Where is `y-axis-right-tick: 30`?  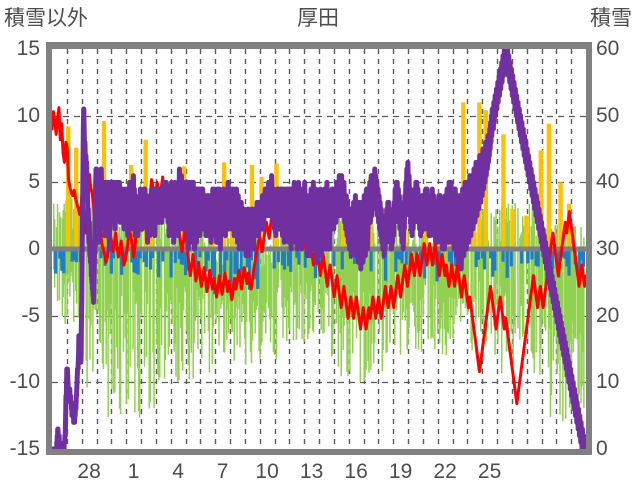 y-axis-right-tick: 30 is located at coordinates (608, 248).